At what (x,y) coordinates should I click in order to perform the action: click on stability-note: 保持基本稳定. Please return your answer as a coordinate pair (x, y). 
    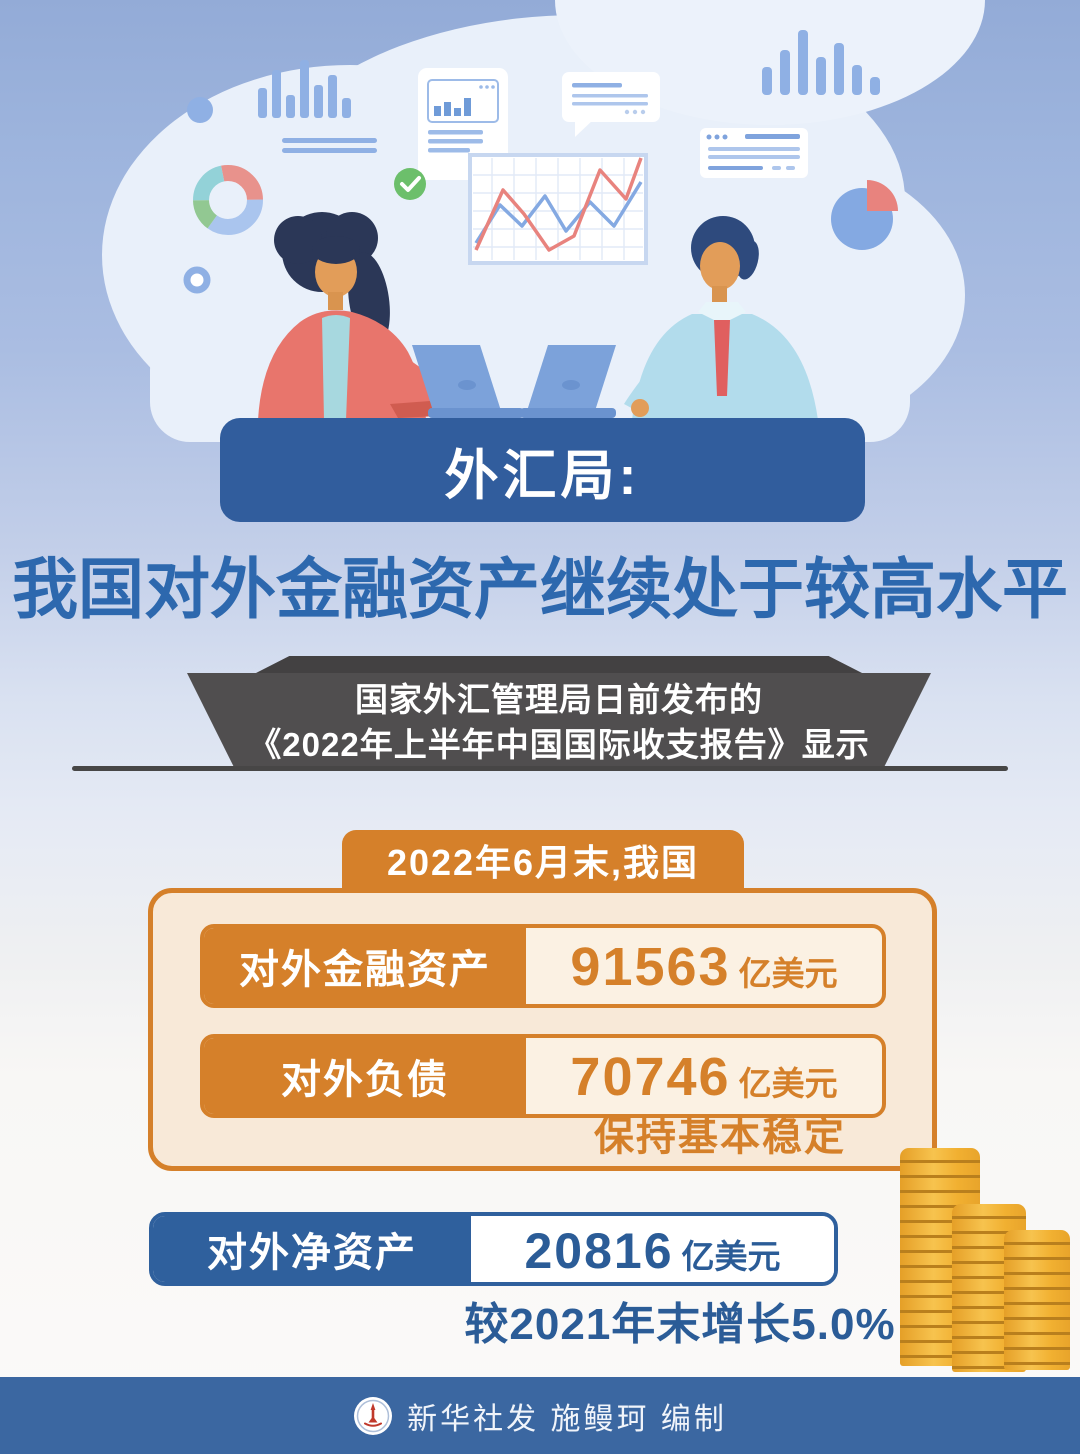
    Looking at the image, I should click on (720, 1137).